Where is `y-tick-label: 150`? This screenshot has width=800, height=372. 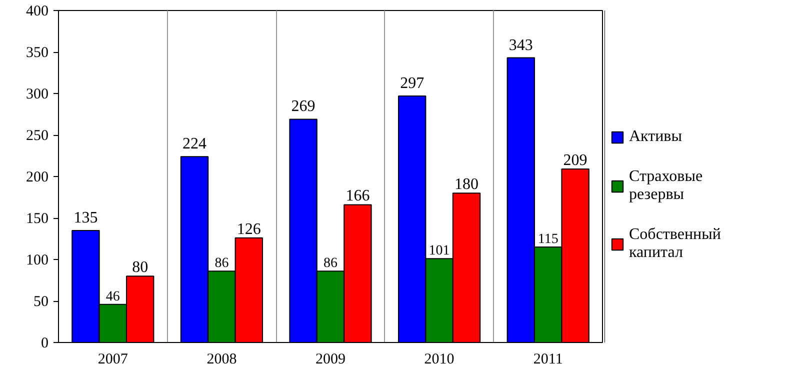
y-tick-label: 150 is located at coordinates (37, 219).